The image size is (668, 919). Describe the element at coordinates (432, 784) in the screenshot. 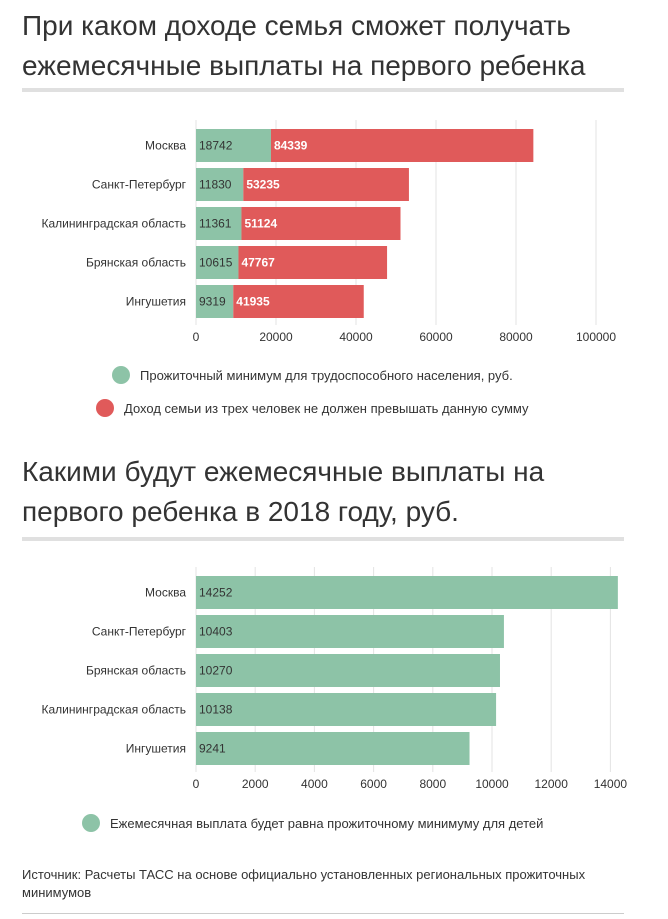

I see `tick-label: 8000` at that location.